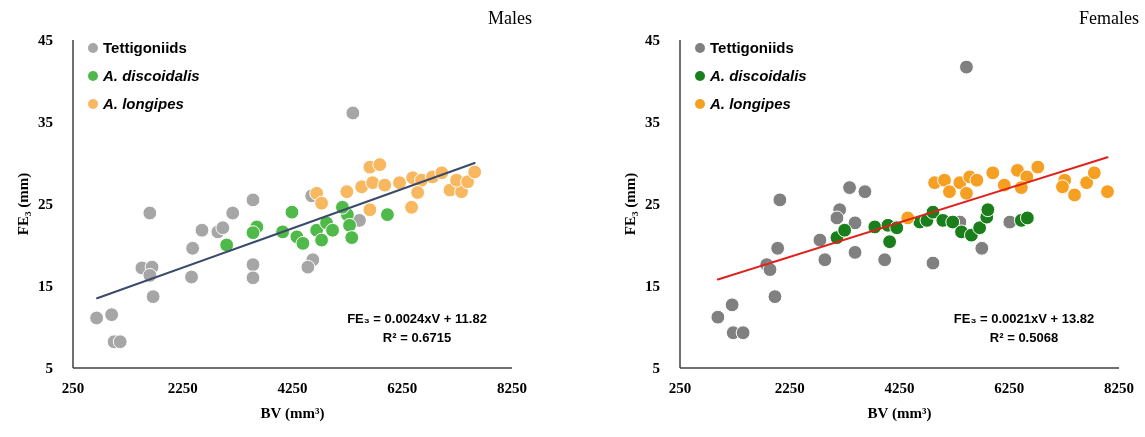  Describe the element at coordinates (417, 337) in the screenshot. I see `annotation: R² = 0.6715` at that location.